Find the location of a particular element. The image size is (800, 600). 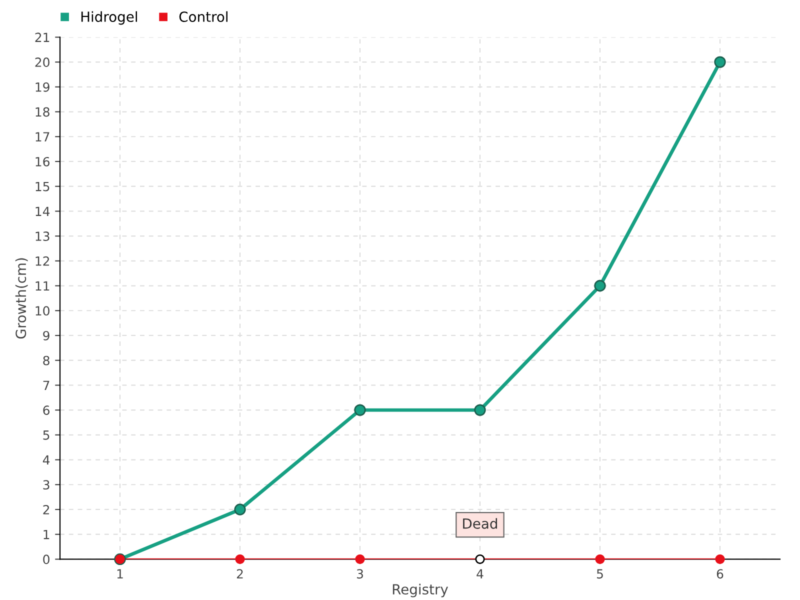

y-tick-label: 13 is located at coordinates (43, 236).